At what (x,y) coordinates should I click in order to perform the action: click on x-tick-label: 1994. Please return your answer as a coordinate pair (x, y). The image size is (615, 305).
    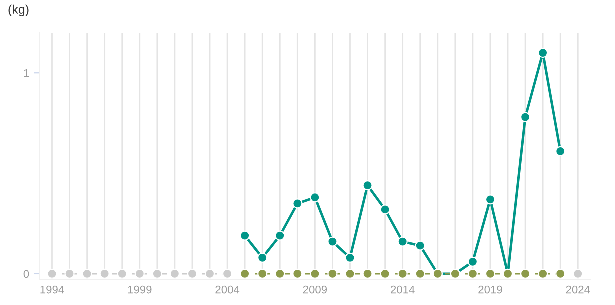
    Looking at the image, I should click on (52, 290).